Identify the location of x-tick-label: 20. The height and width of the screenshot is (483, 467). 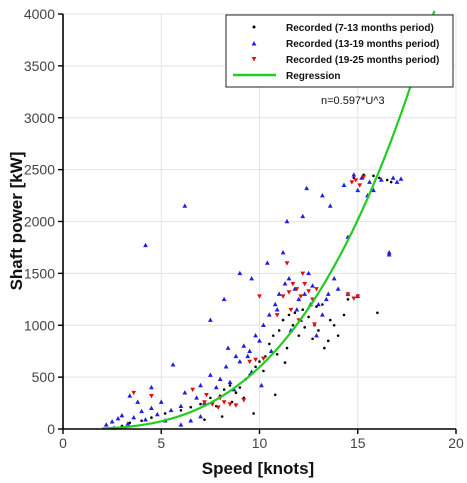
(456, 443).